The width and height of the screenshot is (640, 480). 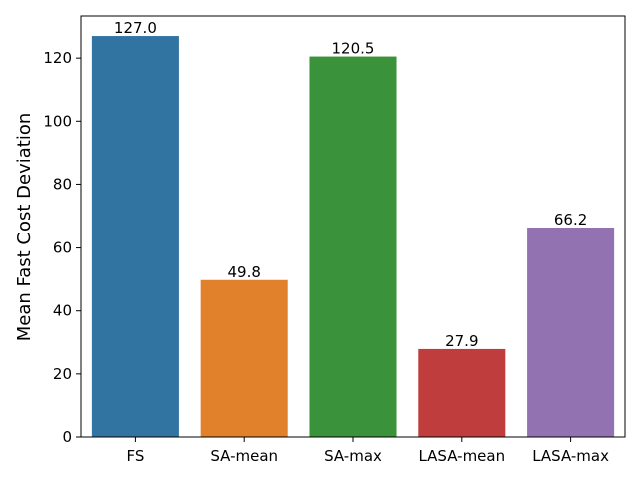 I want to click on y-tick-label: 100, so click(x=57, y=121).